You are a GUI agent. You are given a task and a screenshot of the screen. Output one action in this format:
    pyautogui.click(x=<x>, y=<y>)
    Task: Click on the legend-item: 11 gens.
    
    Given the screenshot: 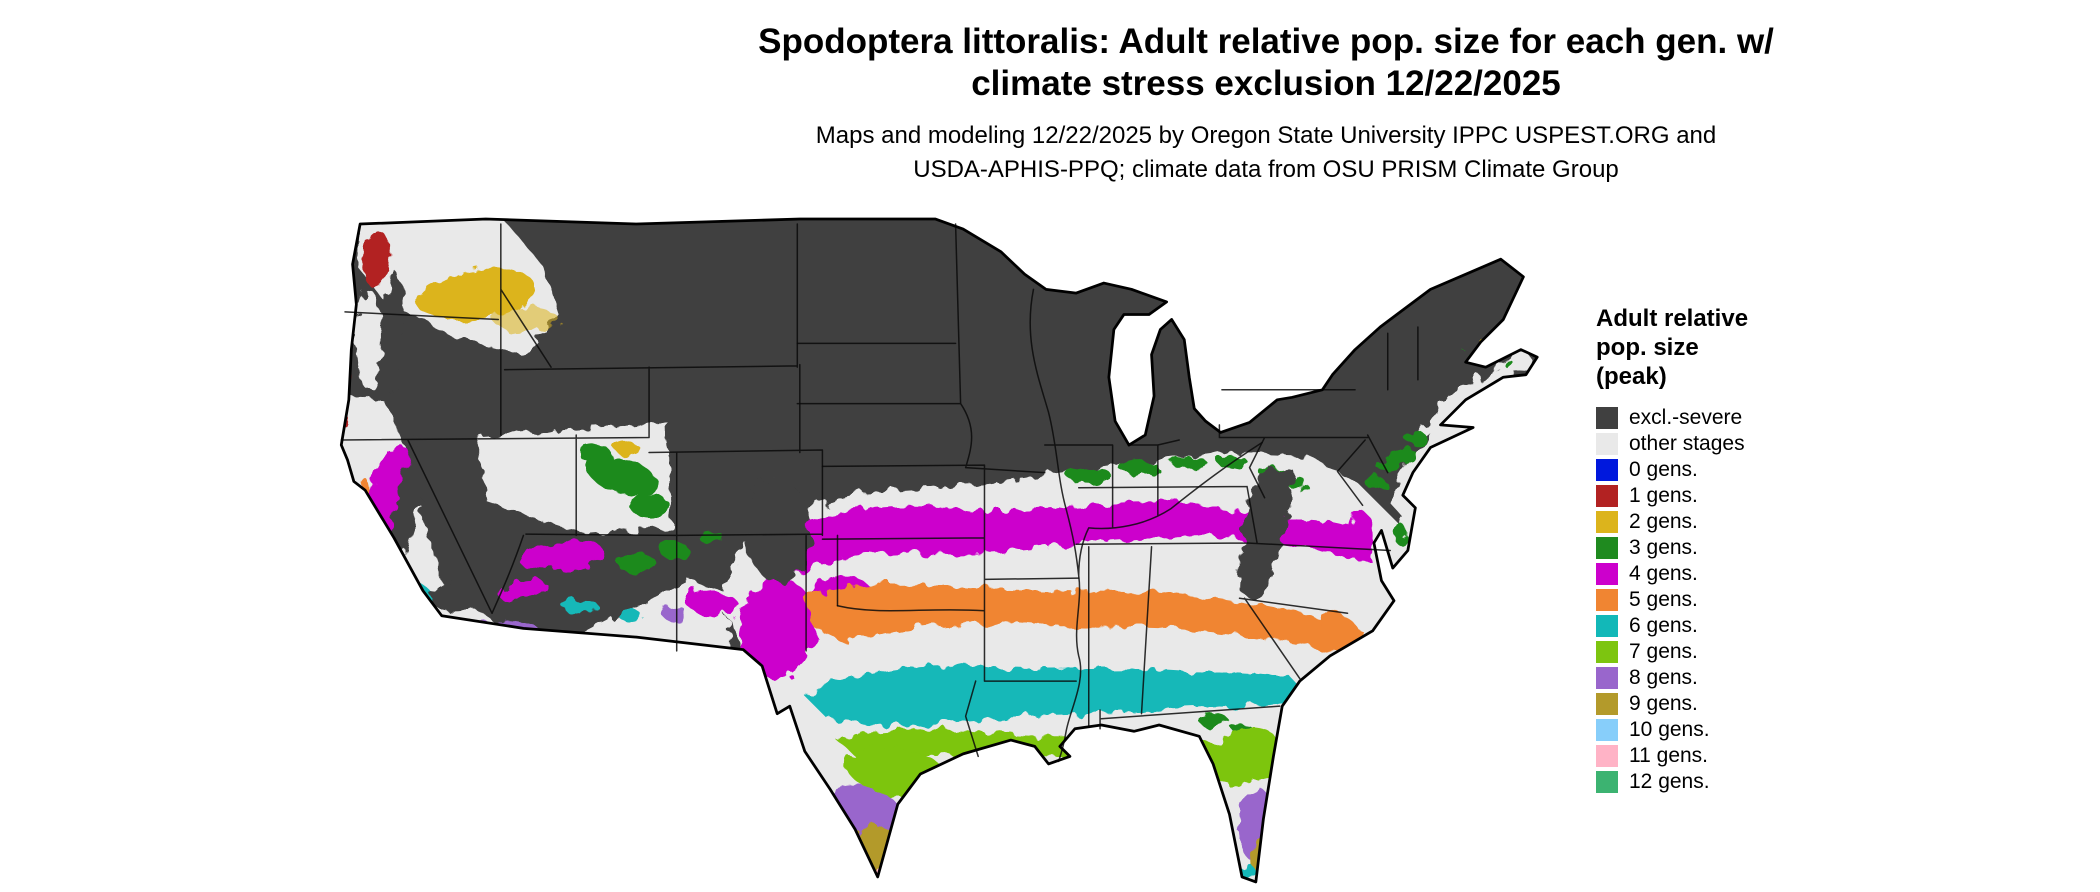 What is the action you would take?
    pyautogui.click(x=1726, y=755)
    